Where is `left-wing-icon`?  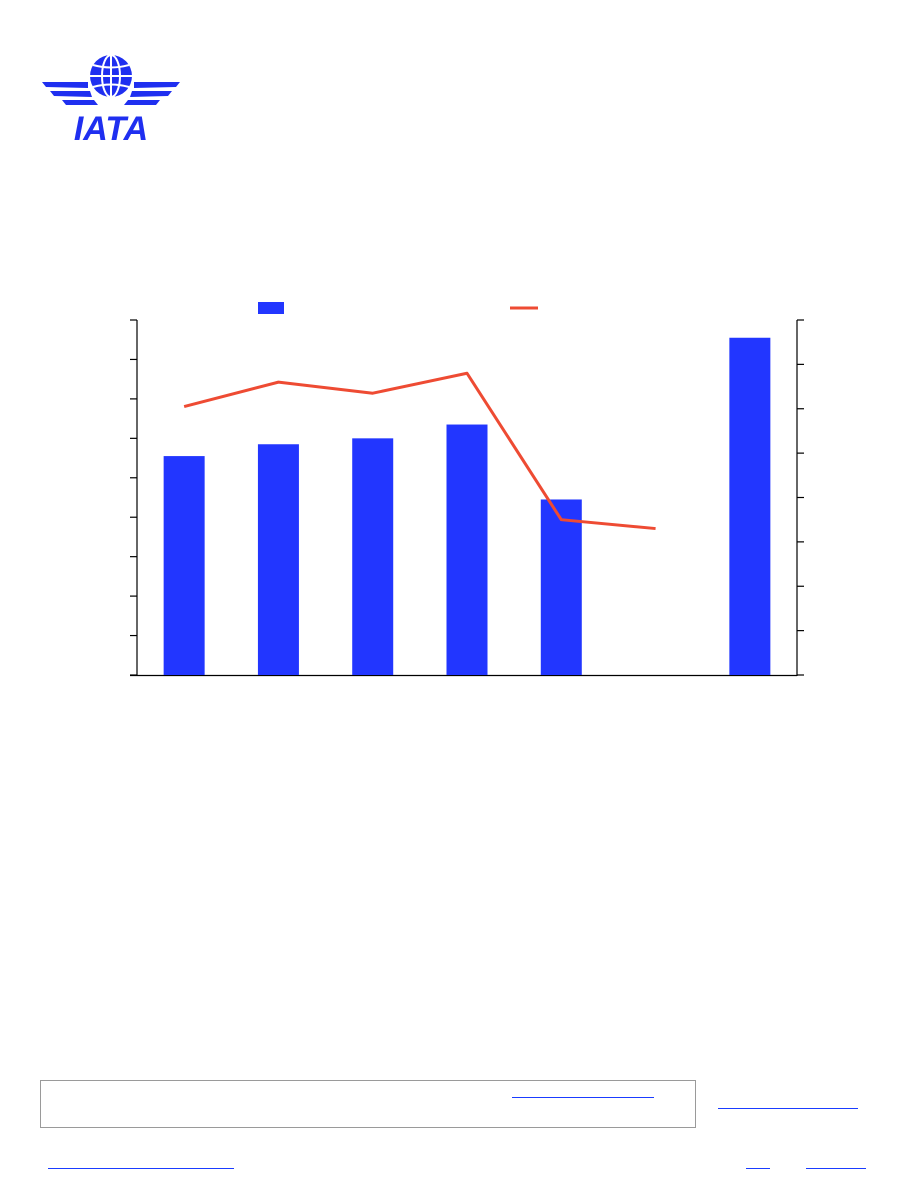
left-wing-icon is located at coordinates (70, 93).